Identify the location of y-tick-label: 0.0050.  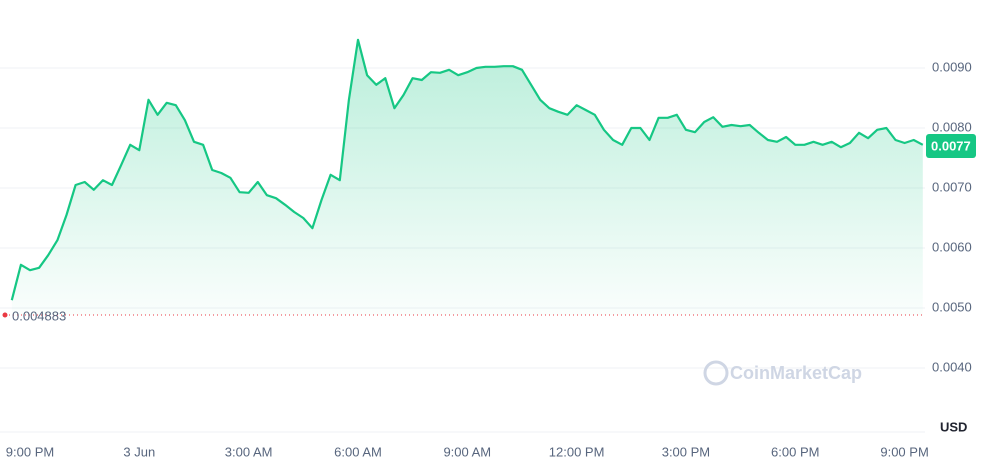
(952, 306).